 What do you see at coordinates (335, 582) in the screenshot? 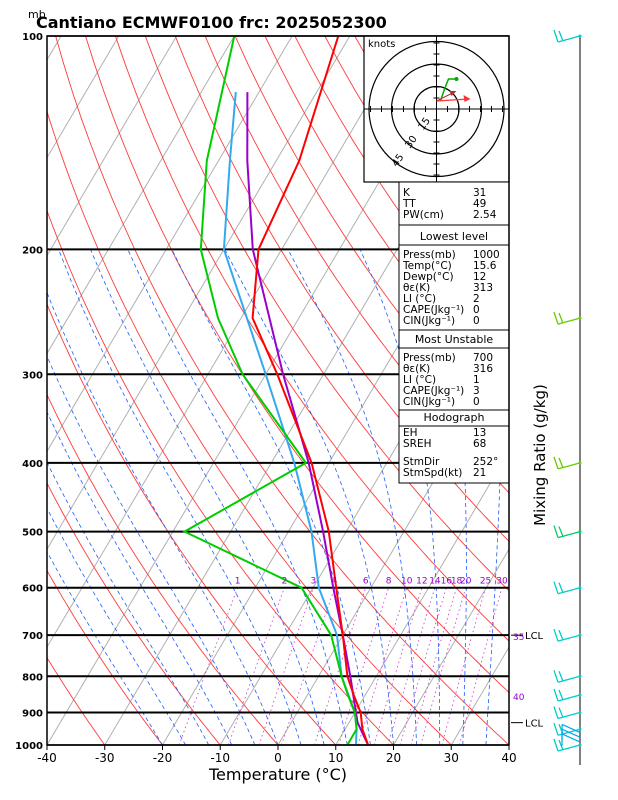
I see `mixing-ratio-label: 4` at bounding box center [335, 582].